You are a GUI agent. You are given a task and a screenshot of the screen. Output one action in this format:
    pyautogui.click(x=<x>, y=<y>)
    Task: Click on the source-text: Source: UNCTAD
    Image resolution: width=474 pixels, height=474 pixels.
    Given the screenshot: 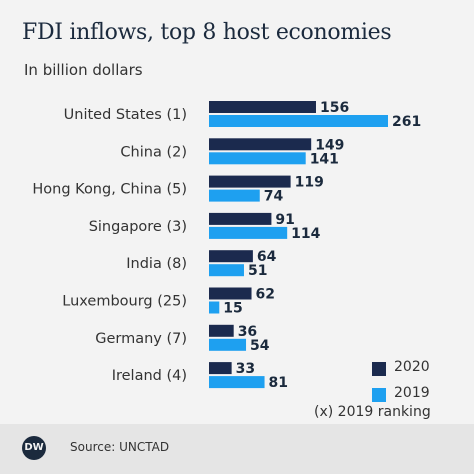 What is the action you would take?
    pyautogui.click(x=120, y=447)
    